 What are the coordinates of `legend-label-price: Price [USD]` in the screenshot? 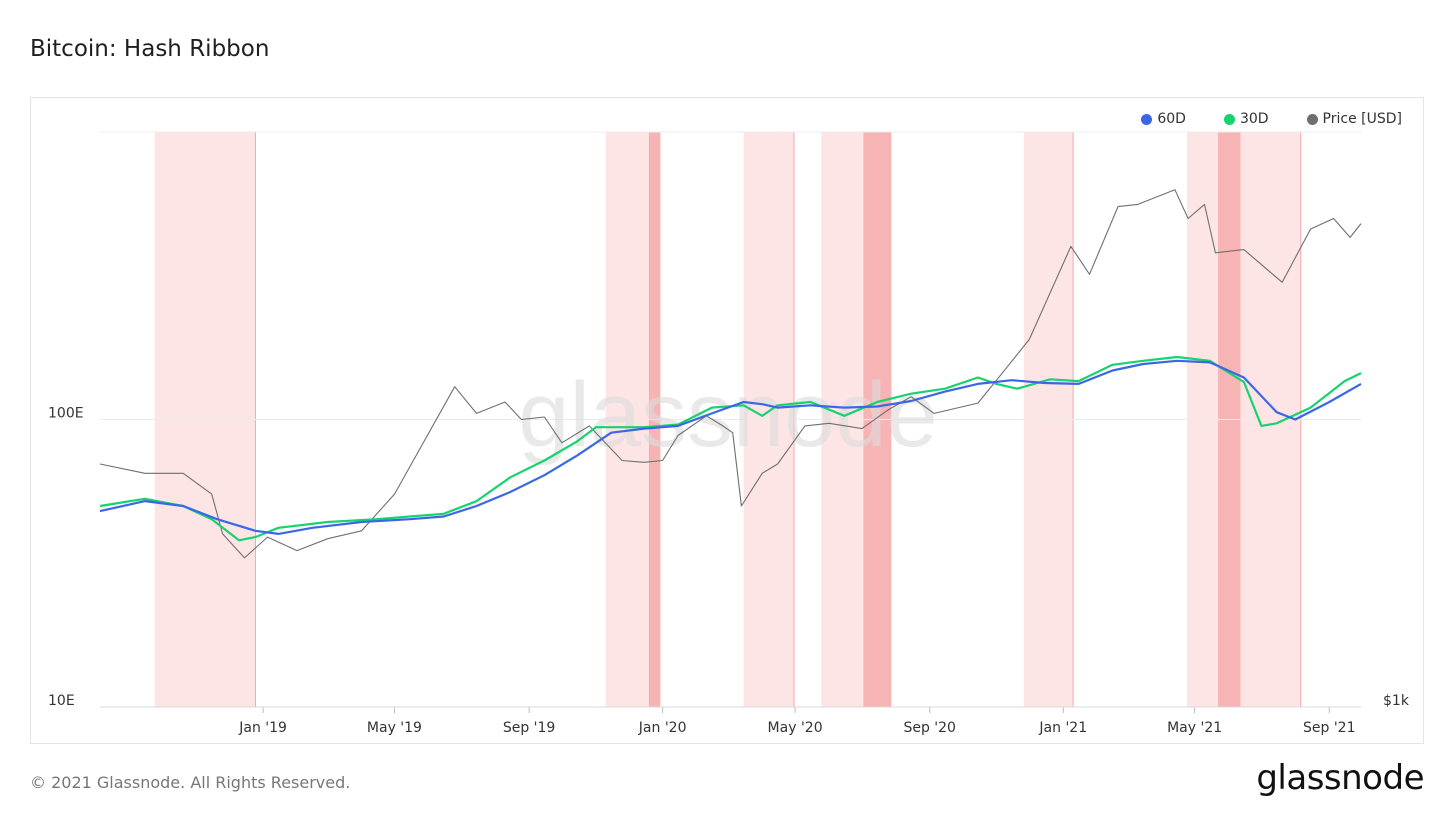 It's located at (1362, 119).